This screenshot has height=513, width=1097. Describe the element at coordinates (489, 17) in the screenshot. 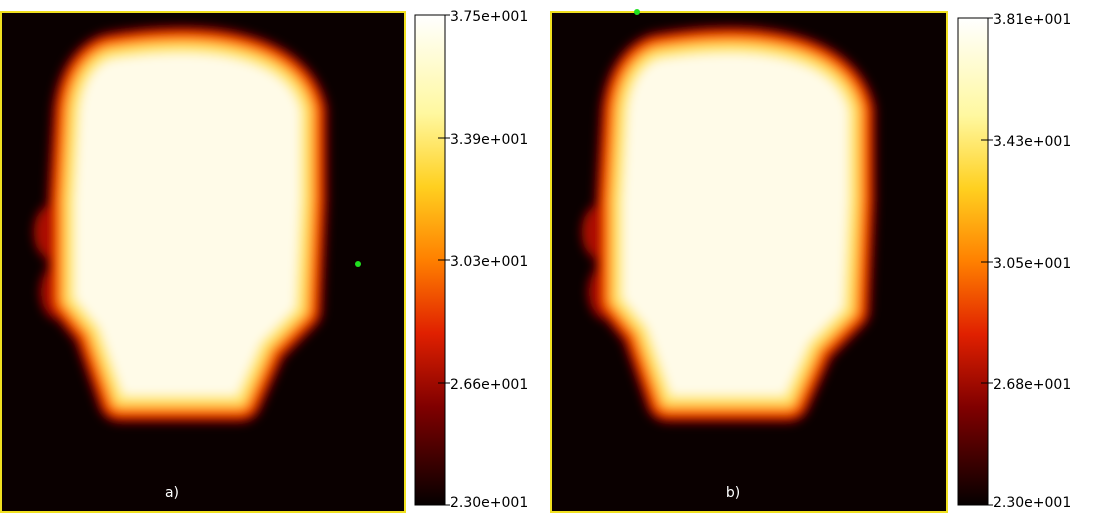

I see `colorbar-tick-label: 3.75e+001` at that location.